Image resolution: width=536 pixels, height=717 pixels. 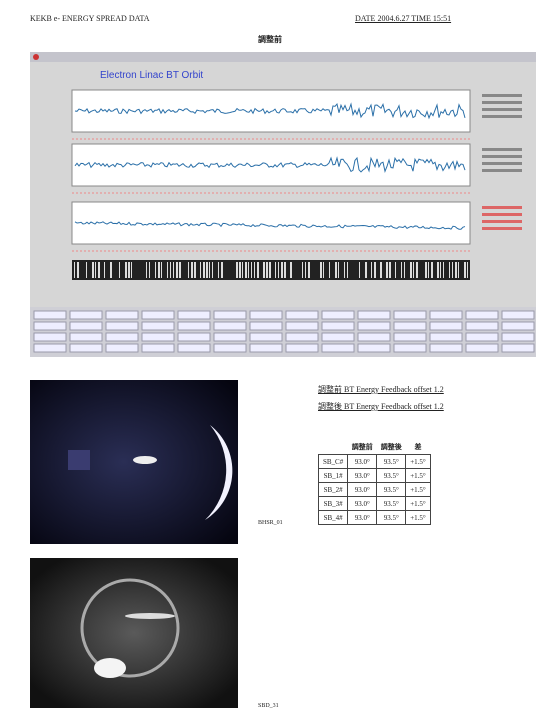 I want to click on note: 調整後 BT Energy Feedback offset 1.2, so click(x=381, y=406).